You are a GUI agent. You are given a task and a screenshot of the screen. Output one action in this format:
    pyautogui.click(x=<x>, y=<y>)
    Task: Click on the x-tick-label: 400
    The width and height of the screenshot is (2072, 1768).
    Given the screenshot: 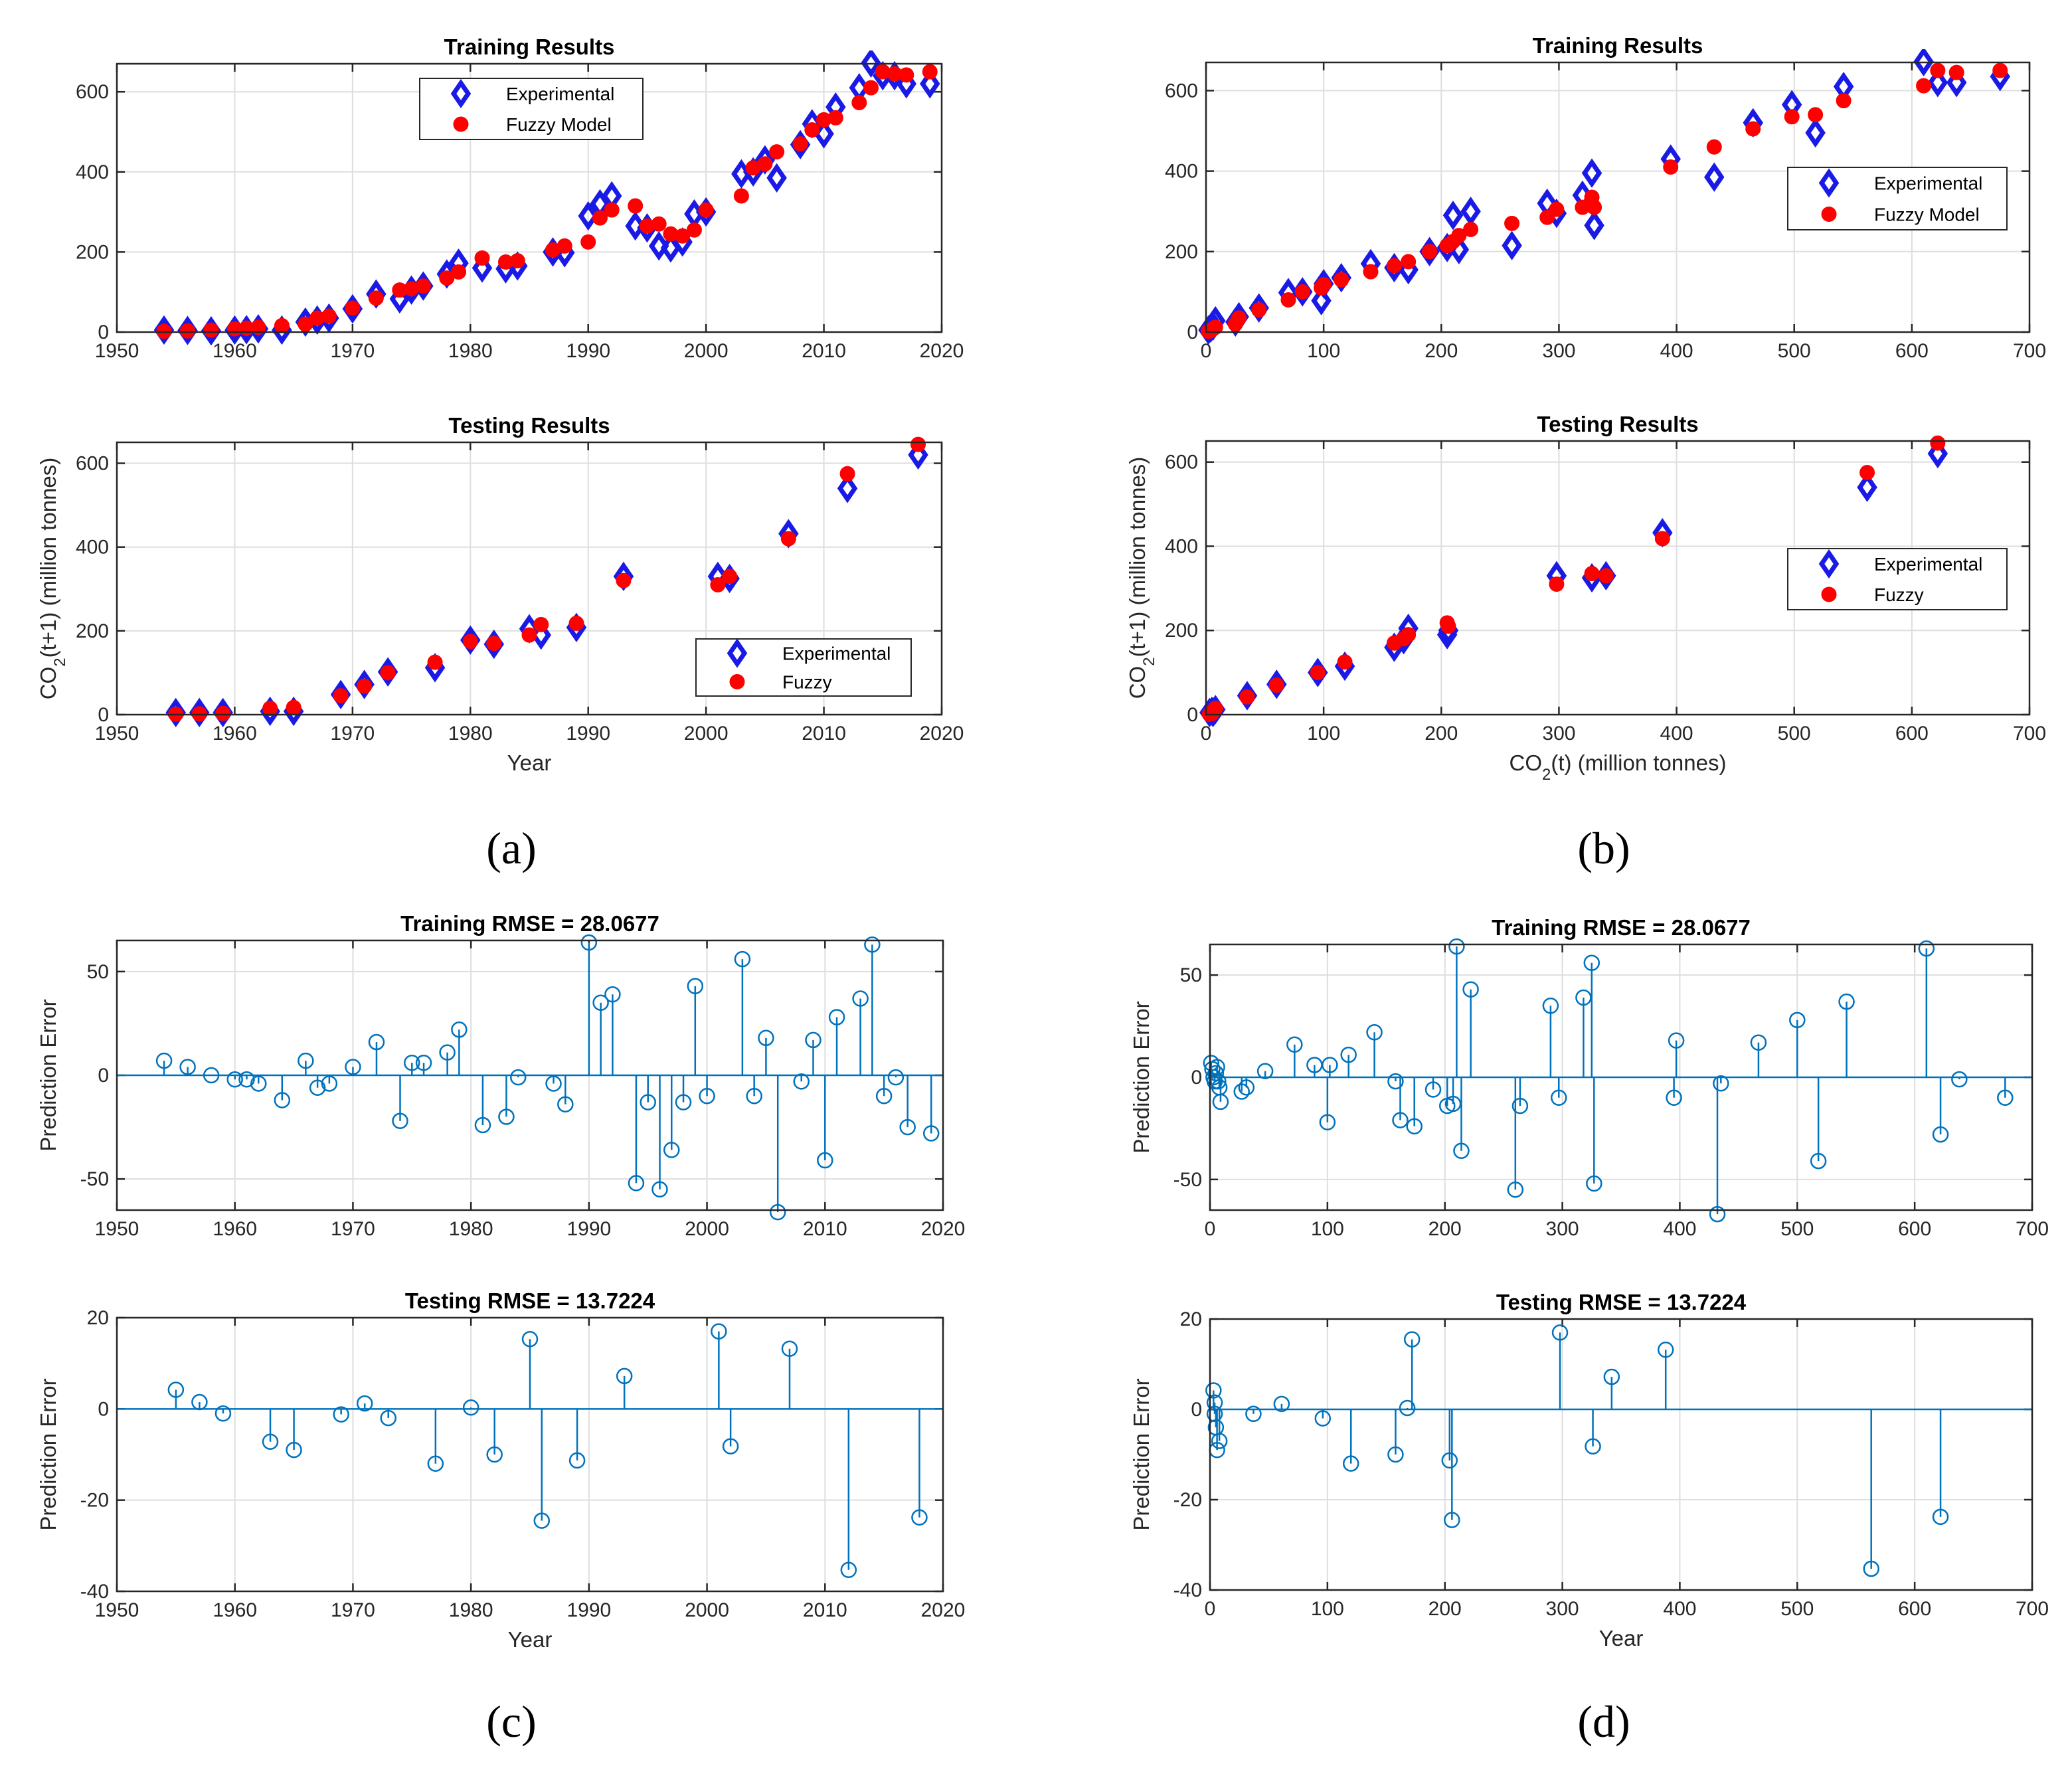 What is the action you would take?
    pyautogui.click(x=1676, y=351)
    